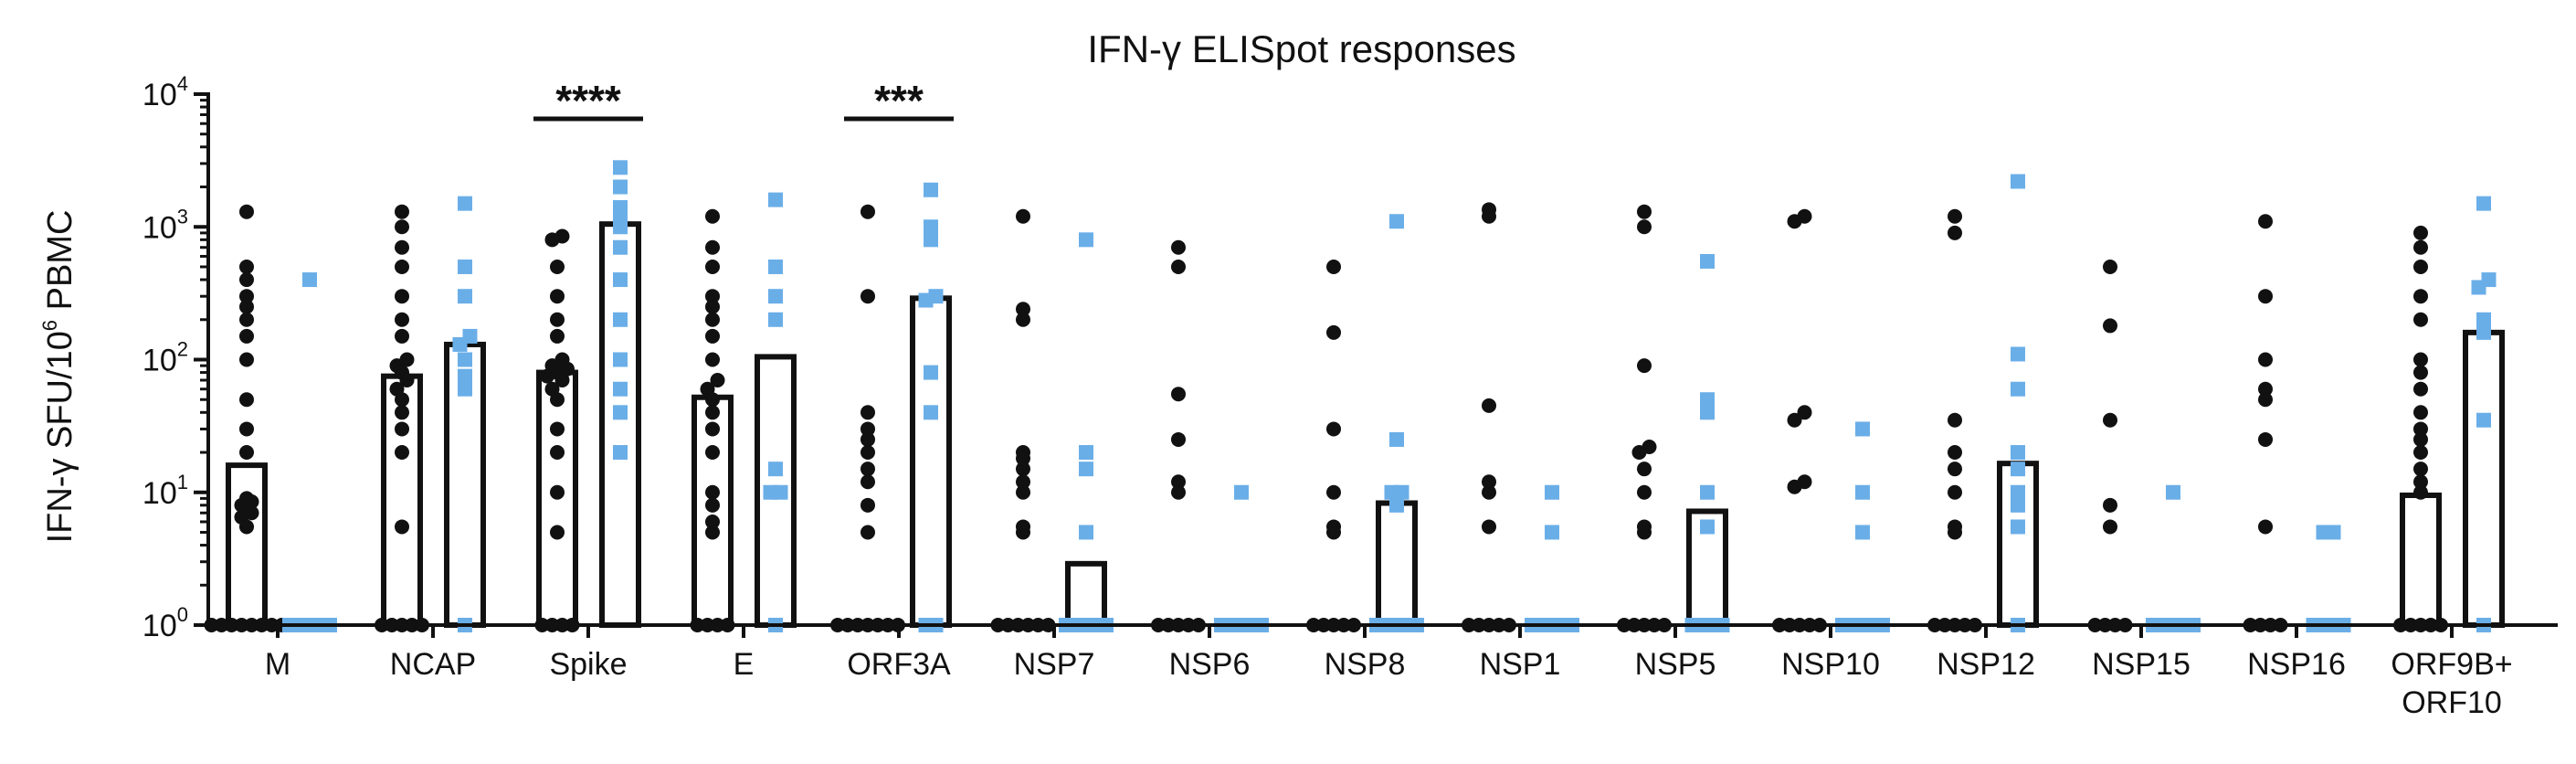  Describe the element at coordinates (165, 623) in the screenshot. I see `y-tick-label: 10⁰` at that location.